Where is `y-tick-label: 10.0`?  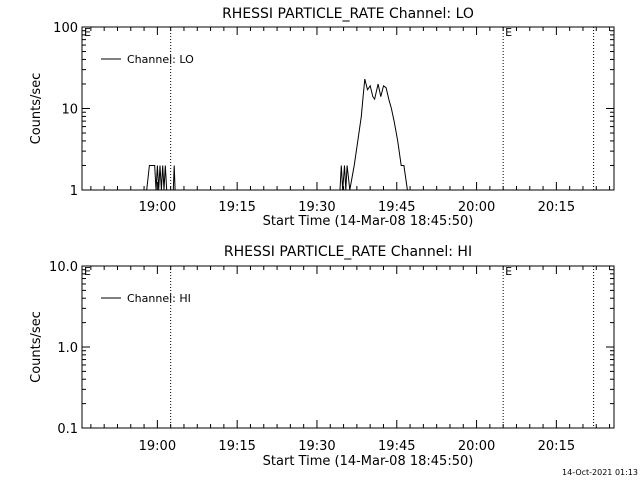
y-tick-label: 10.0 is located at coordinates (63, 267).